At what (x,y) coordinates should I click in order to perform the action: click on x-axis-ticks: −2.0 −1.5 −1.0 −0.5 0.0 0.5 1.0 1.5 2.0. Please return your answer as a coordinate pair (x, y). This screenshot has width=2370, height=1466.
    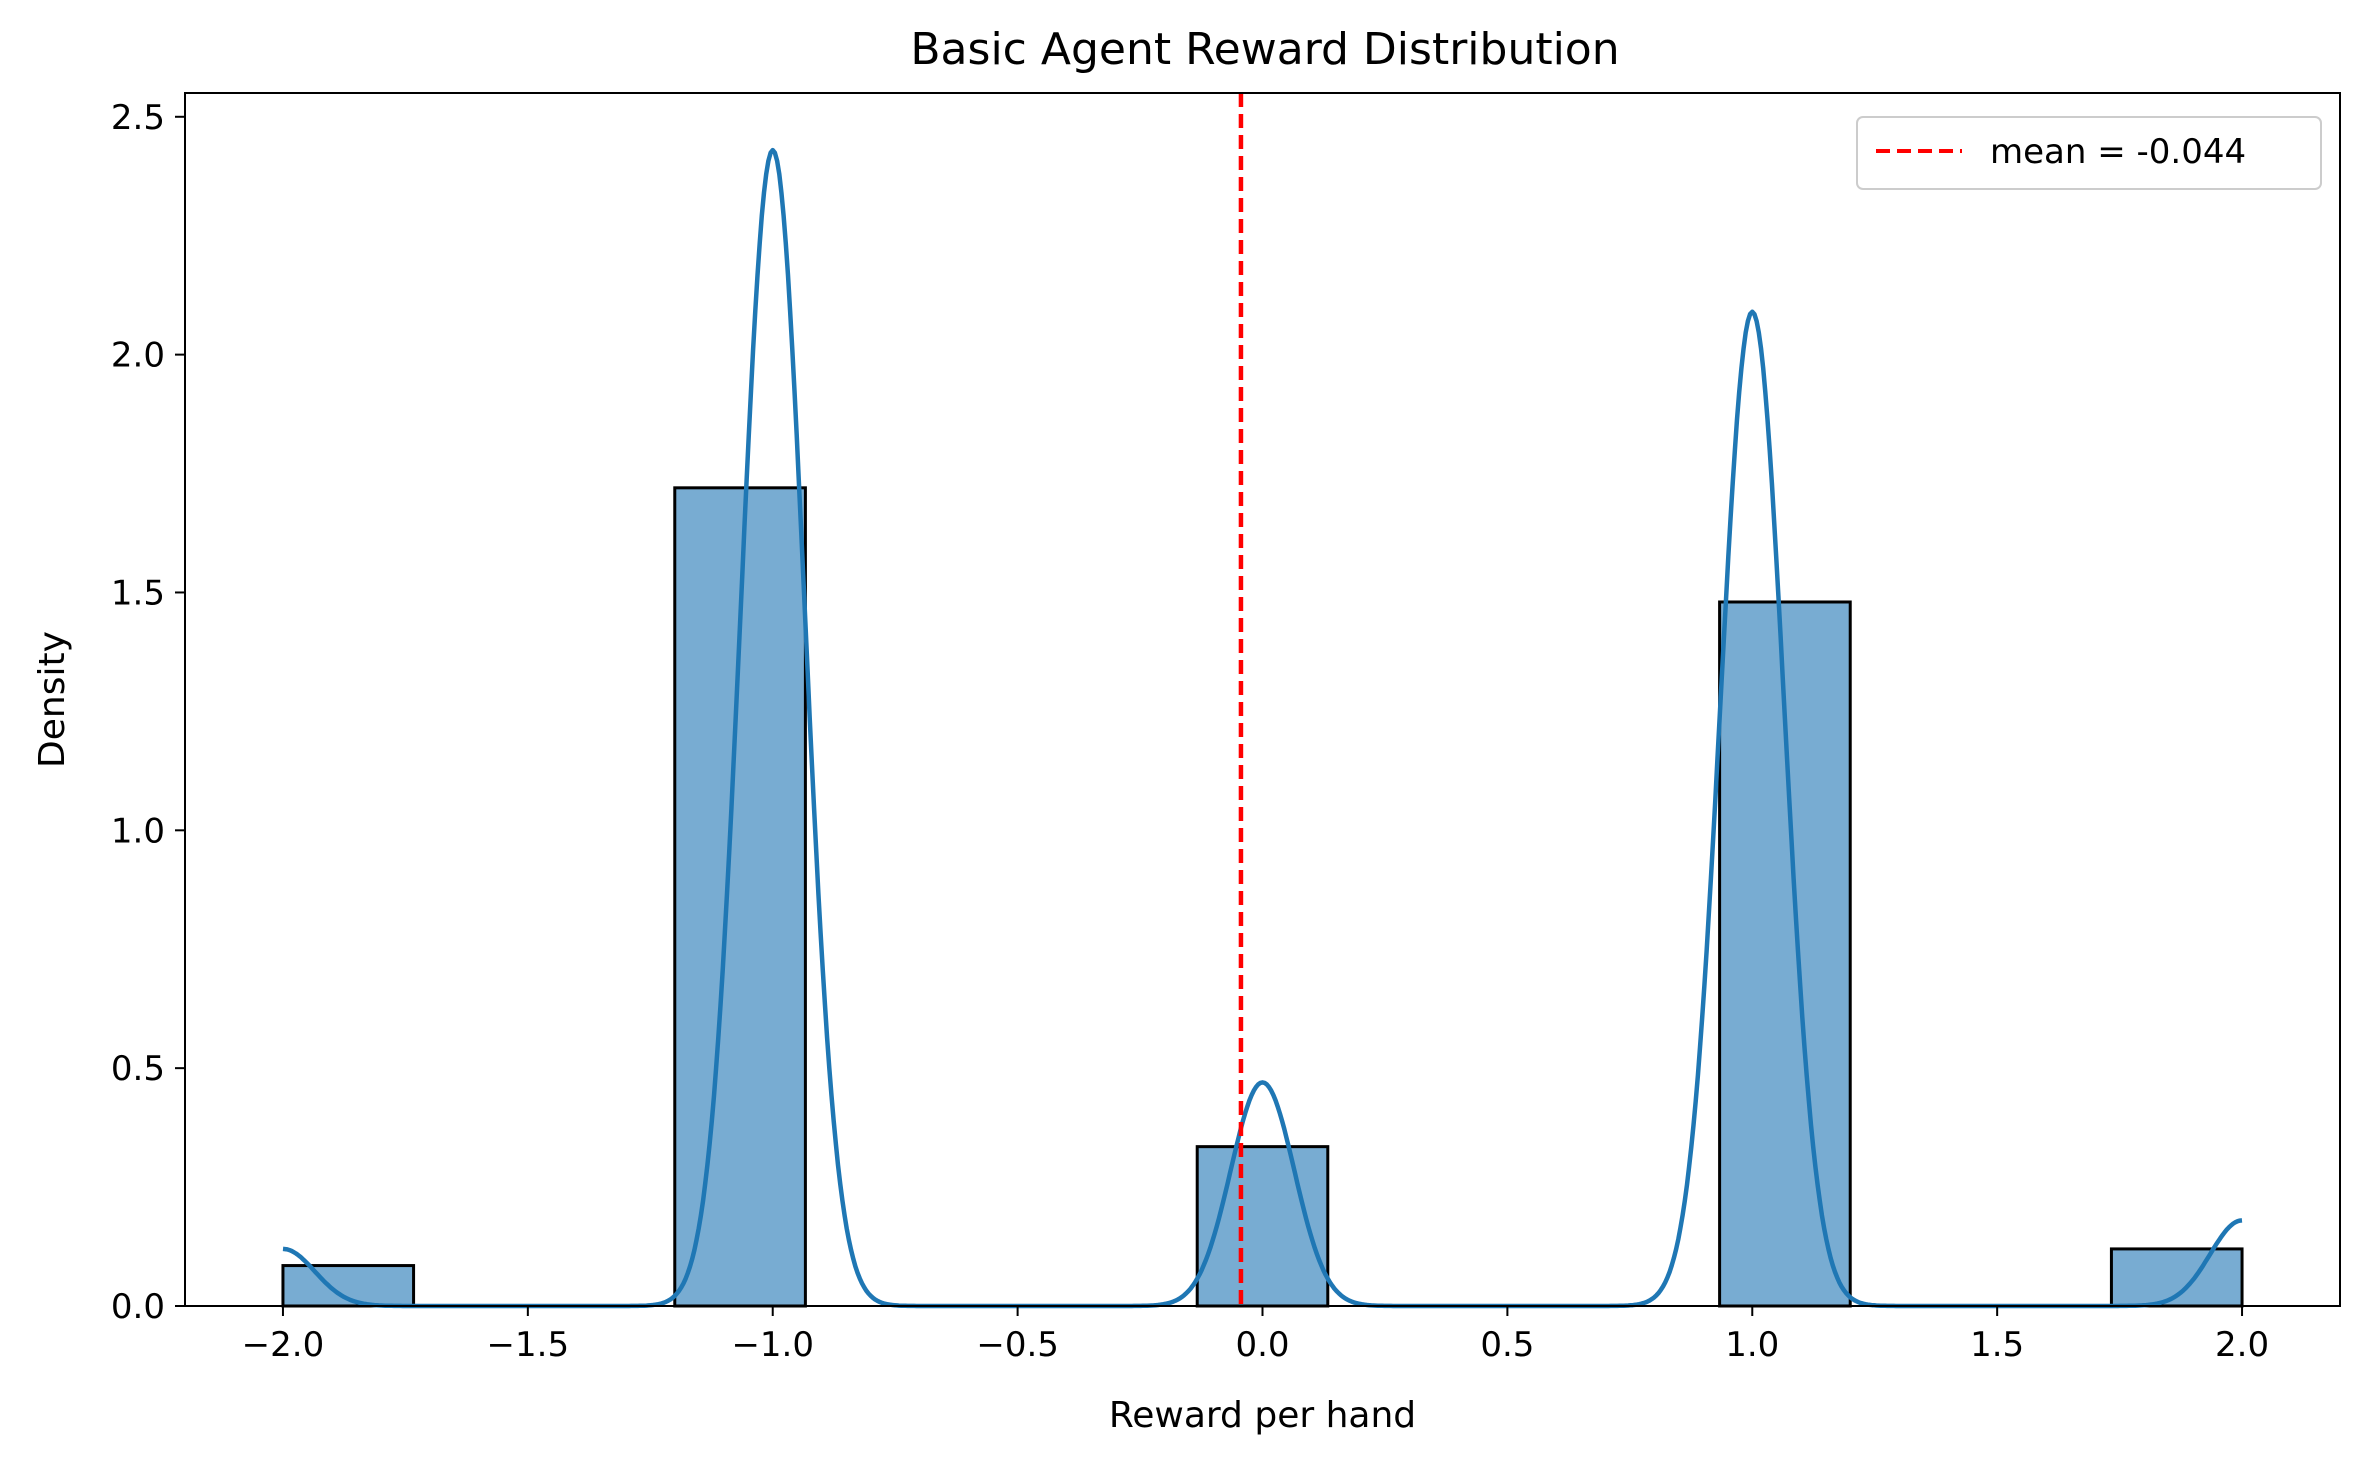
    Looking at the image, I should click on (1255, 1335).